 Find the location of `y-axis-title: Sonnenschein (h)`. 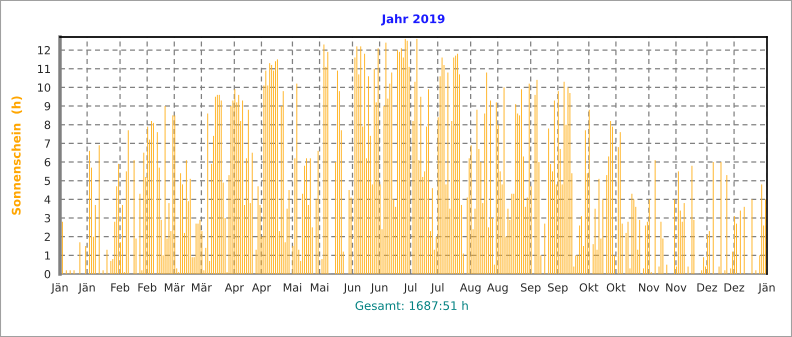

y-axis-title: Sonnenschein (h) is located at coordinates (17, 155).